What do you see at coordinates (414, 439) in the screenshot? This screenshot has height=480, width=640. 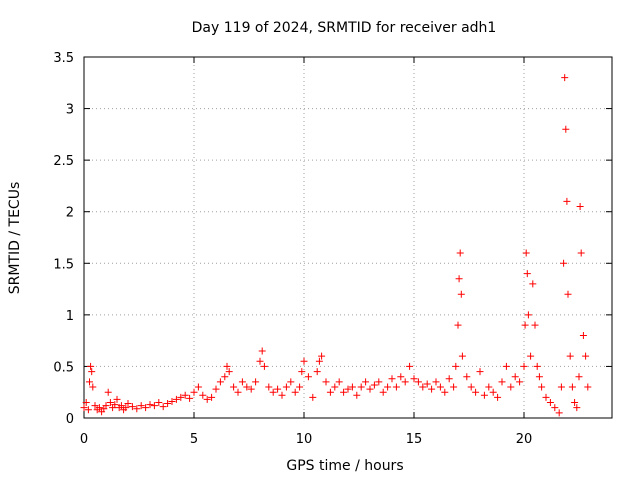 I see `x-tick-label: 15` at bounding box center [414, 439].